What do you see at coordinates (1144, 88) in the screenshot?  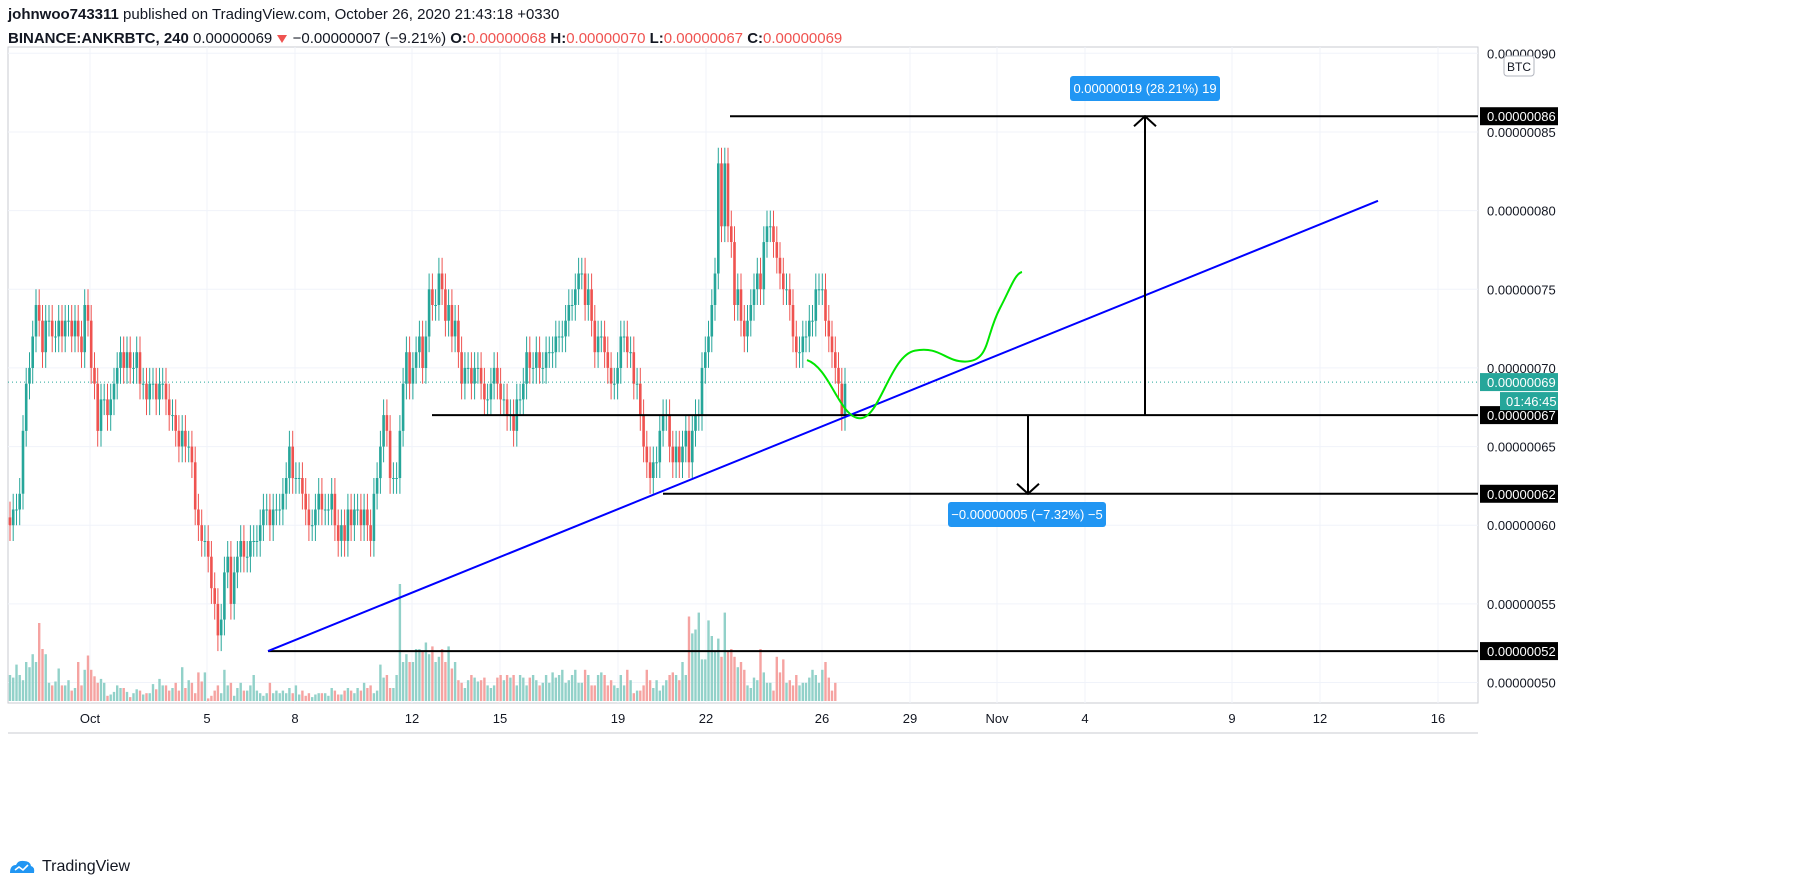 I see `measure-up-label: 0.00000019 (28.21%) 19` at bounding box center [1144, 88].